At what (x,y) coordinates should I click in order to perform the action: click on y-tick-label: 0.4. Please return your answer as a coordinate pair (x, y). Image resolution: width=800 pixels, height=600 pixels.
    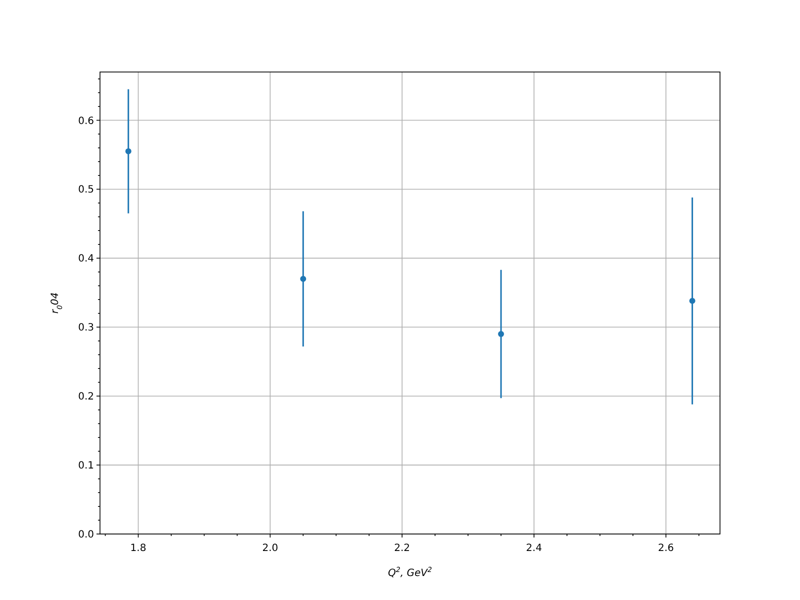
    Looking at the image, I should click on (86, 259).